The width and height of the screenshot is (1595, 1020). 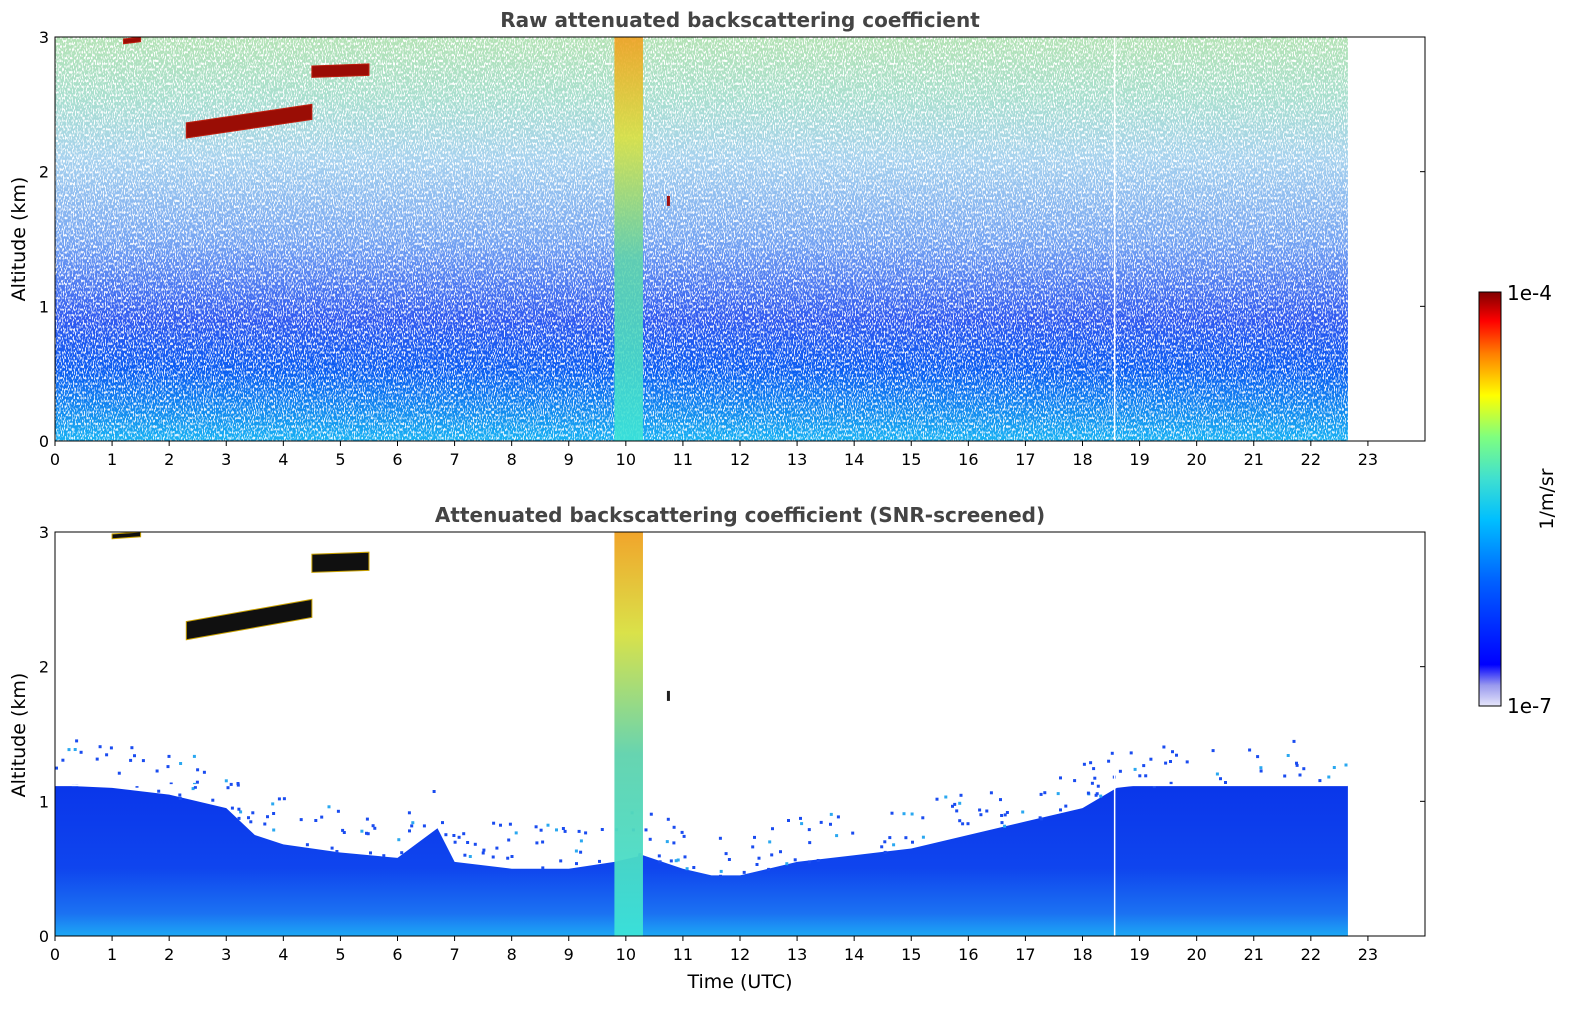 What do you see at coordinates (44, 667) in the screenshot?
I see `snr-ytick-label: 2` at bounding box center [44, 667].